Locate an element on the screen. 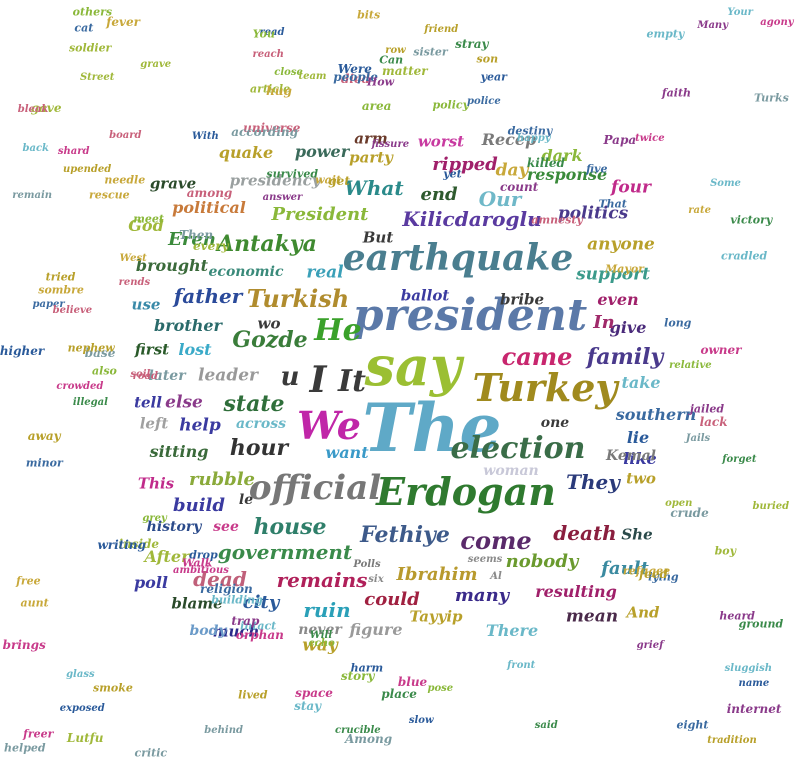 The image size is (800, 777). word-filler: intact is located at coordinates (258, 626).